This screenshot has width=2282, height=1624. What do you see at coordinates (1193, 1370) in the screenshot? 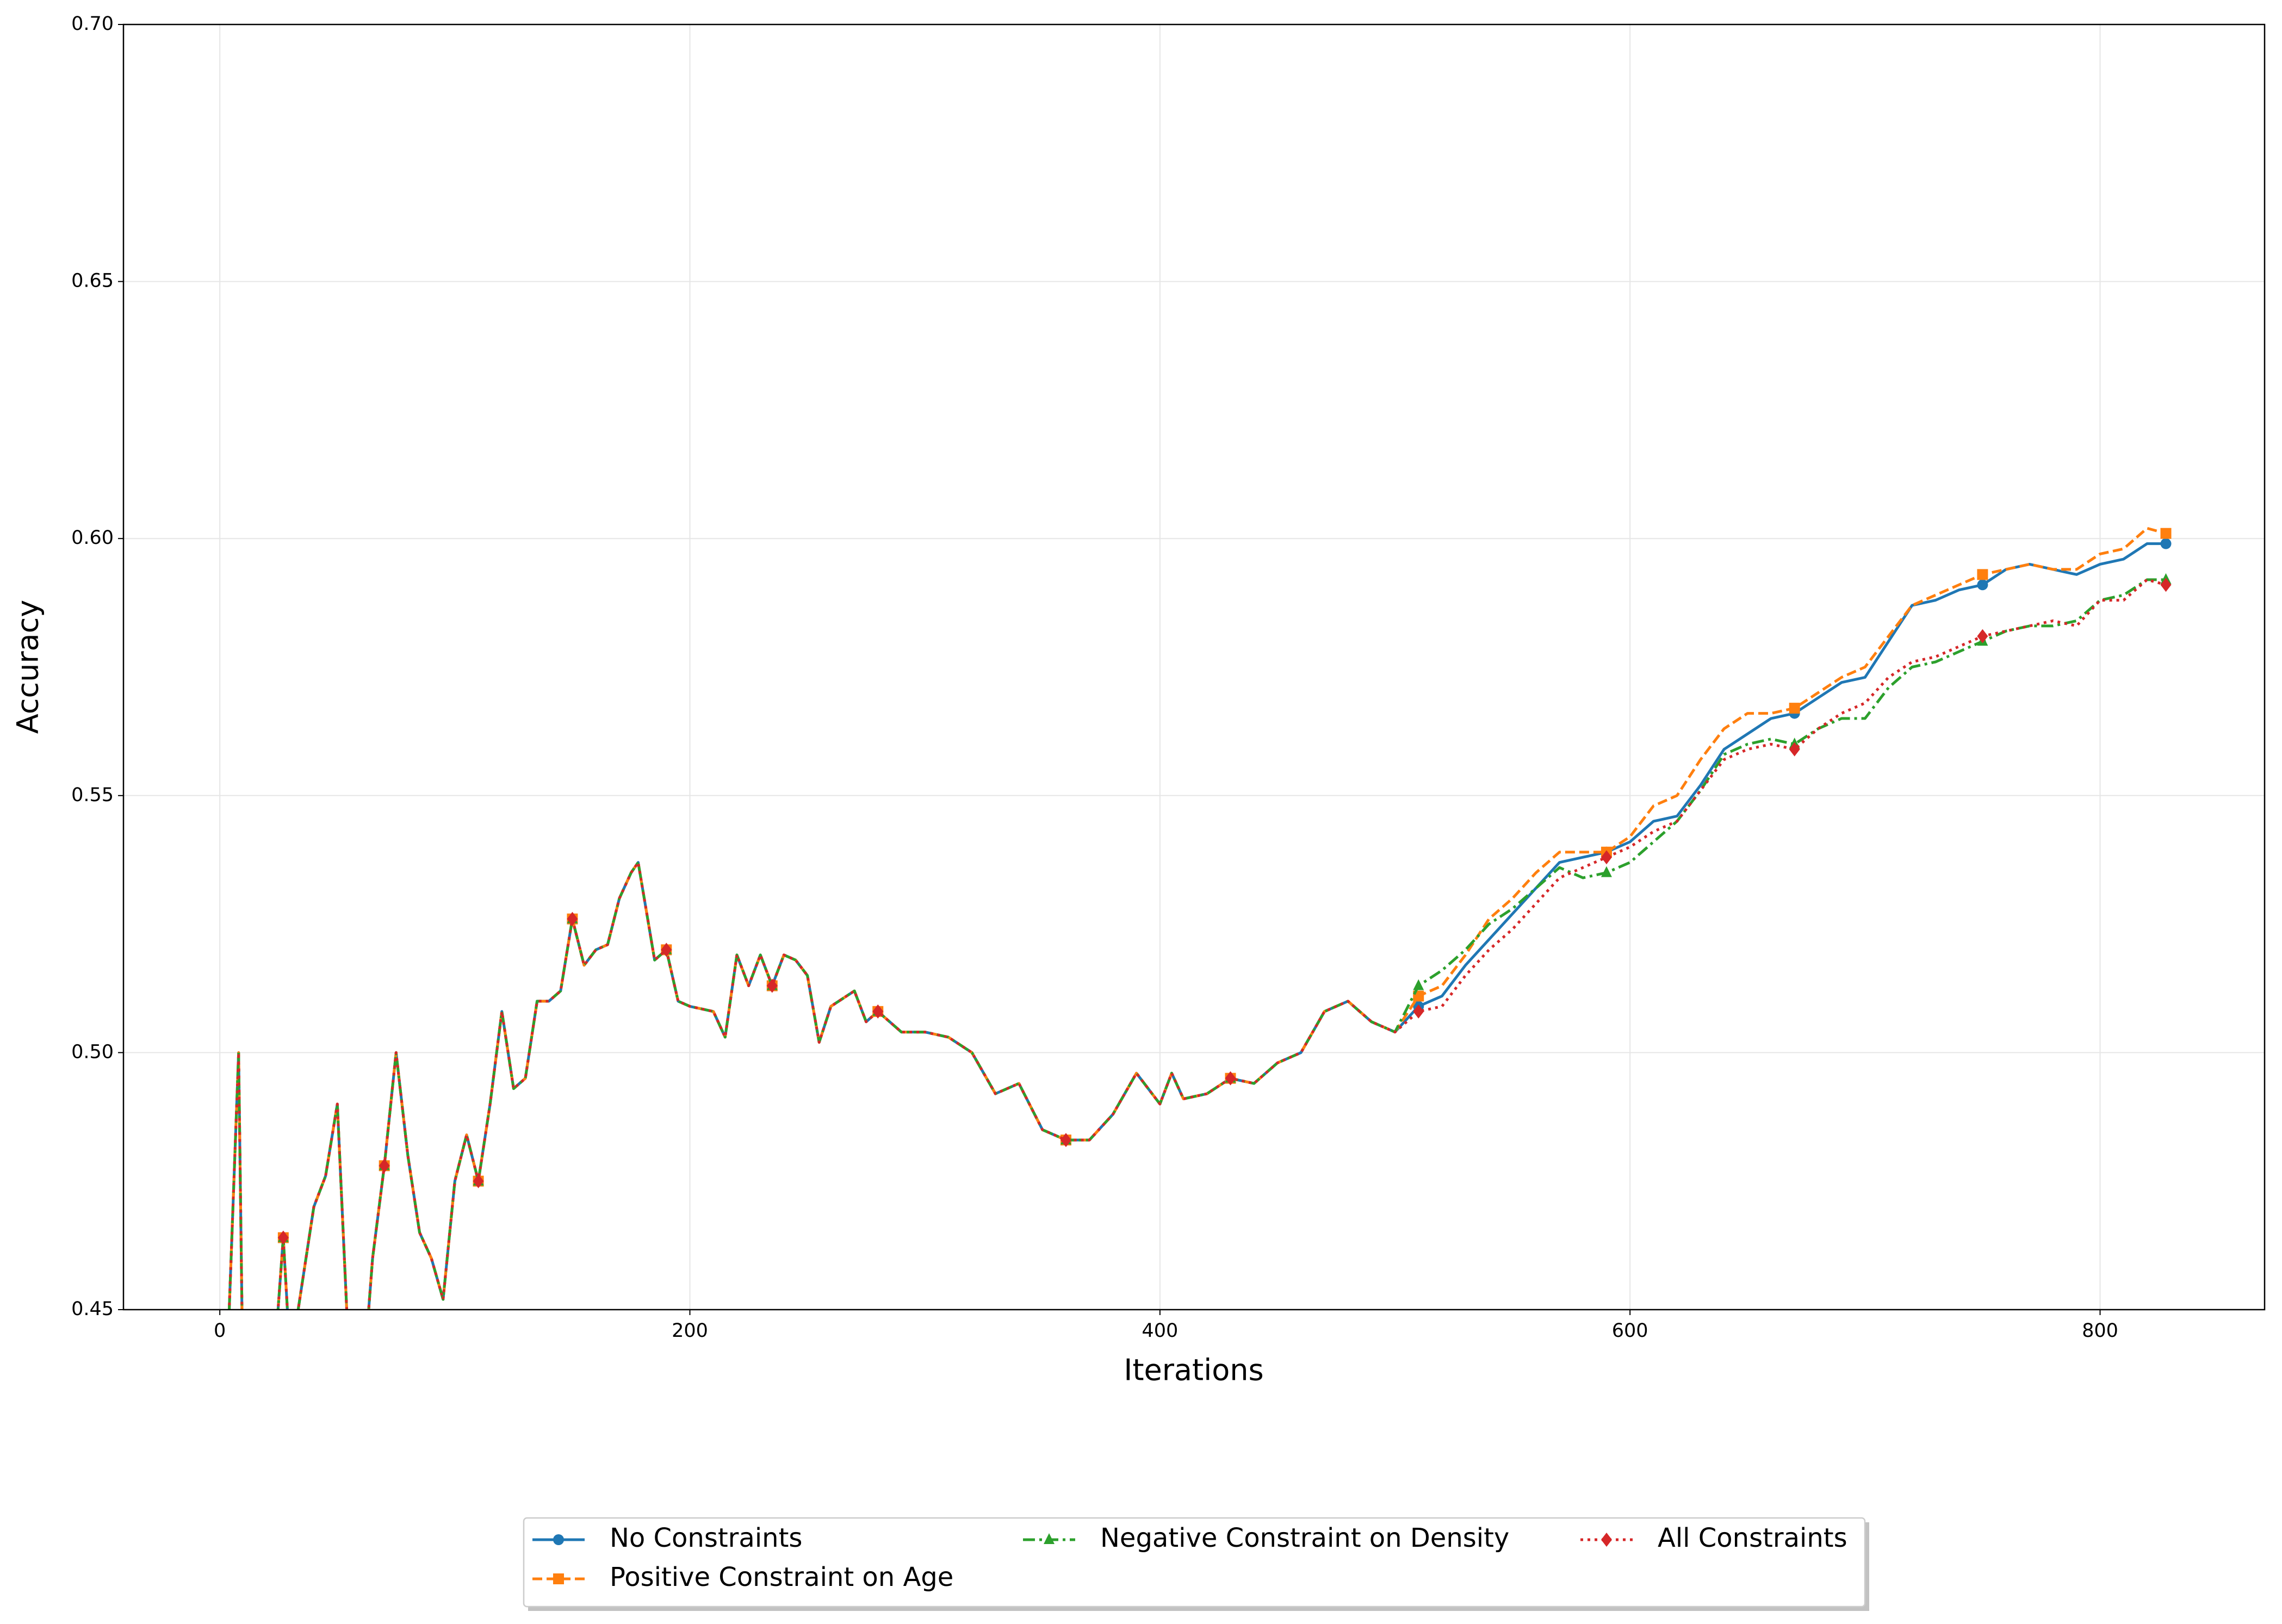
I see `x-axis-label: Iterations` at bounding box center [1193, 1370].